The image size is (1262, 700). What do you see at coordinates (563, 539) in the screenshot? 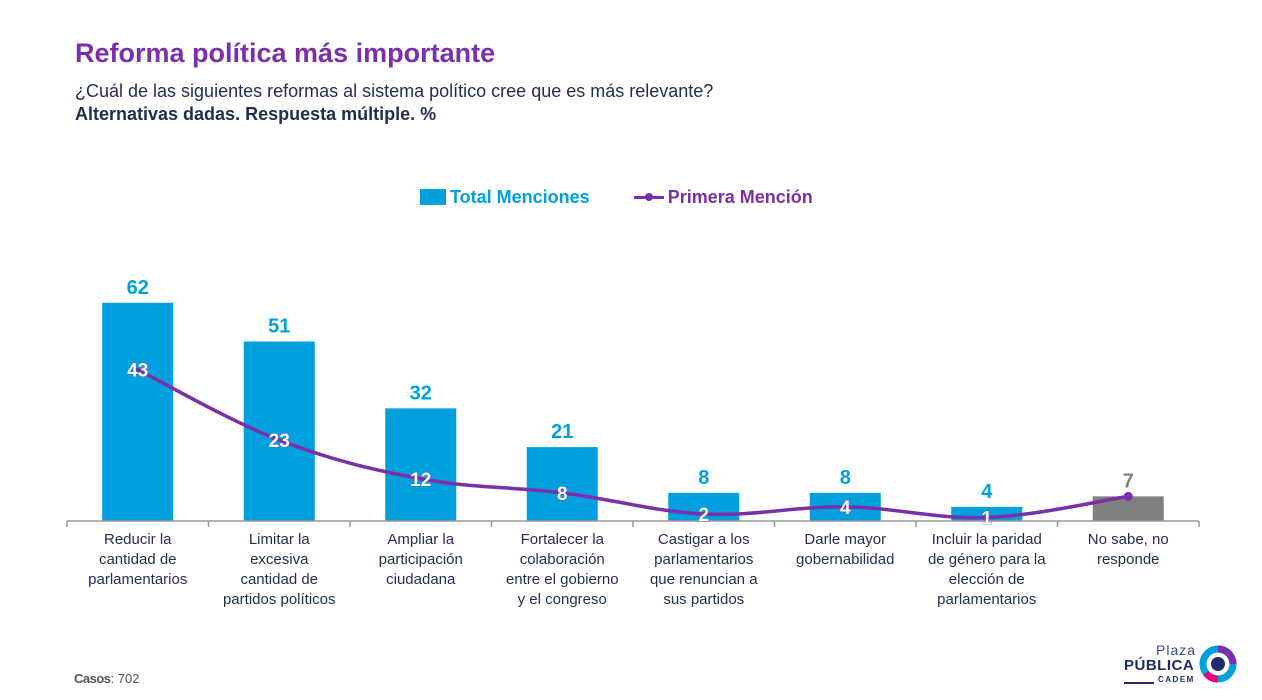
I see `x-category-label: Fortalecer la` at bounding box center [563, 539].